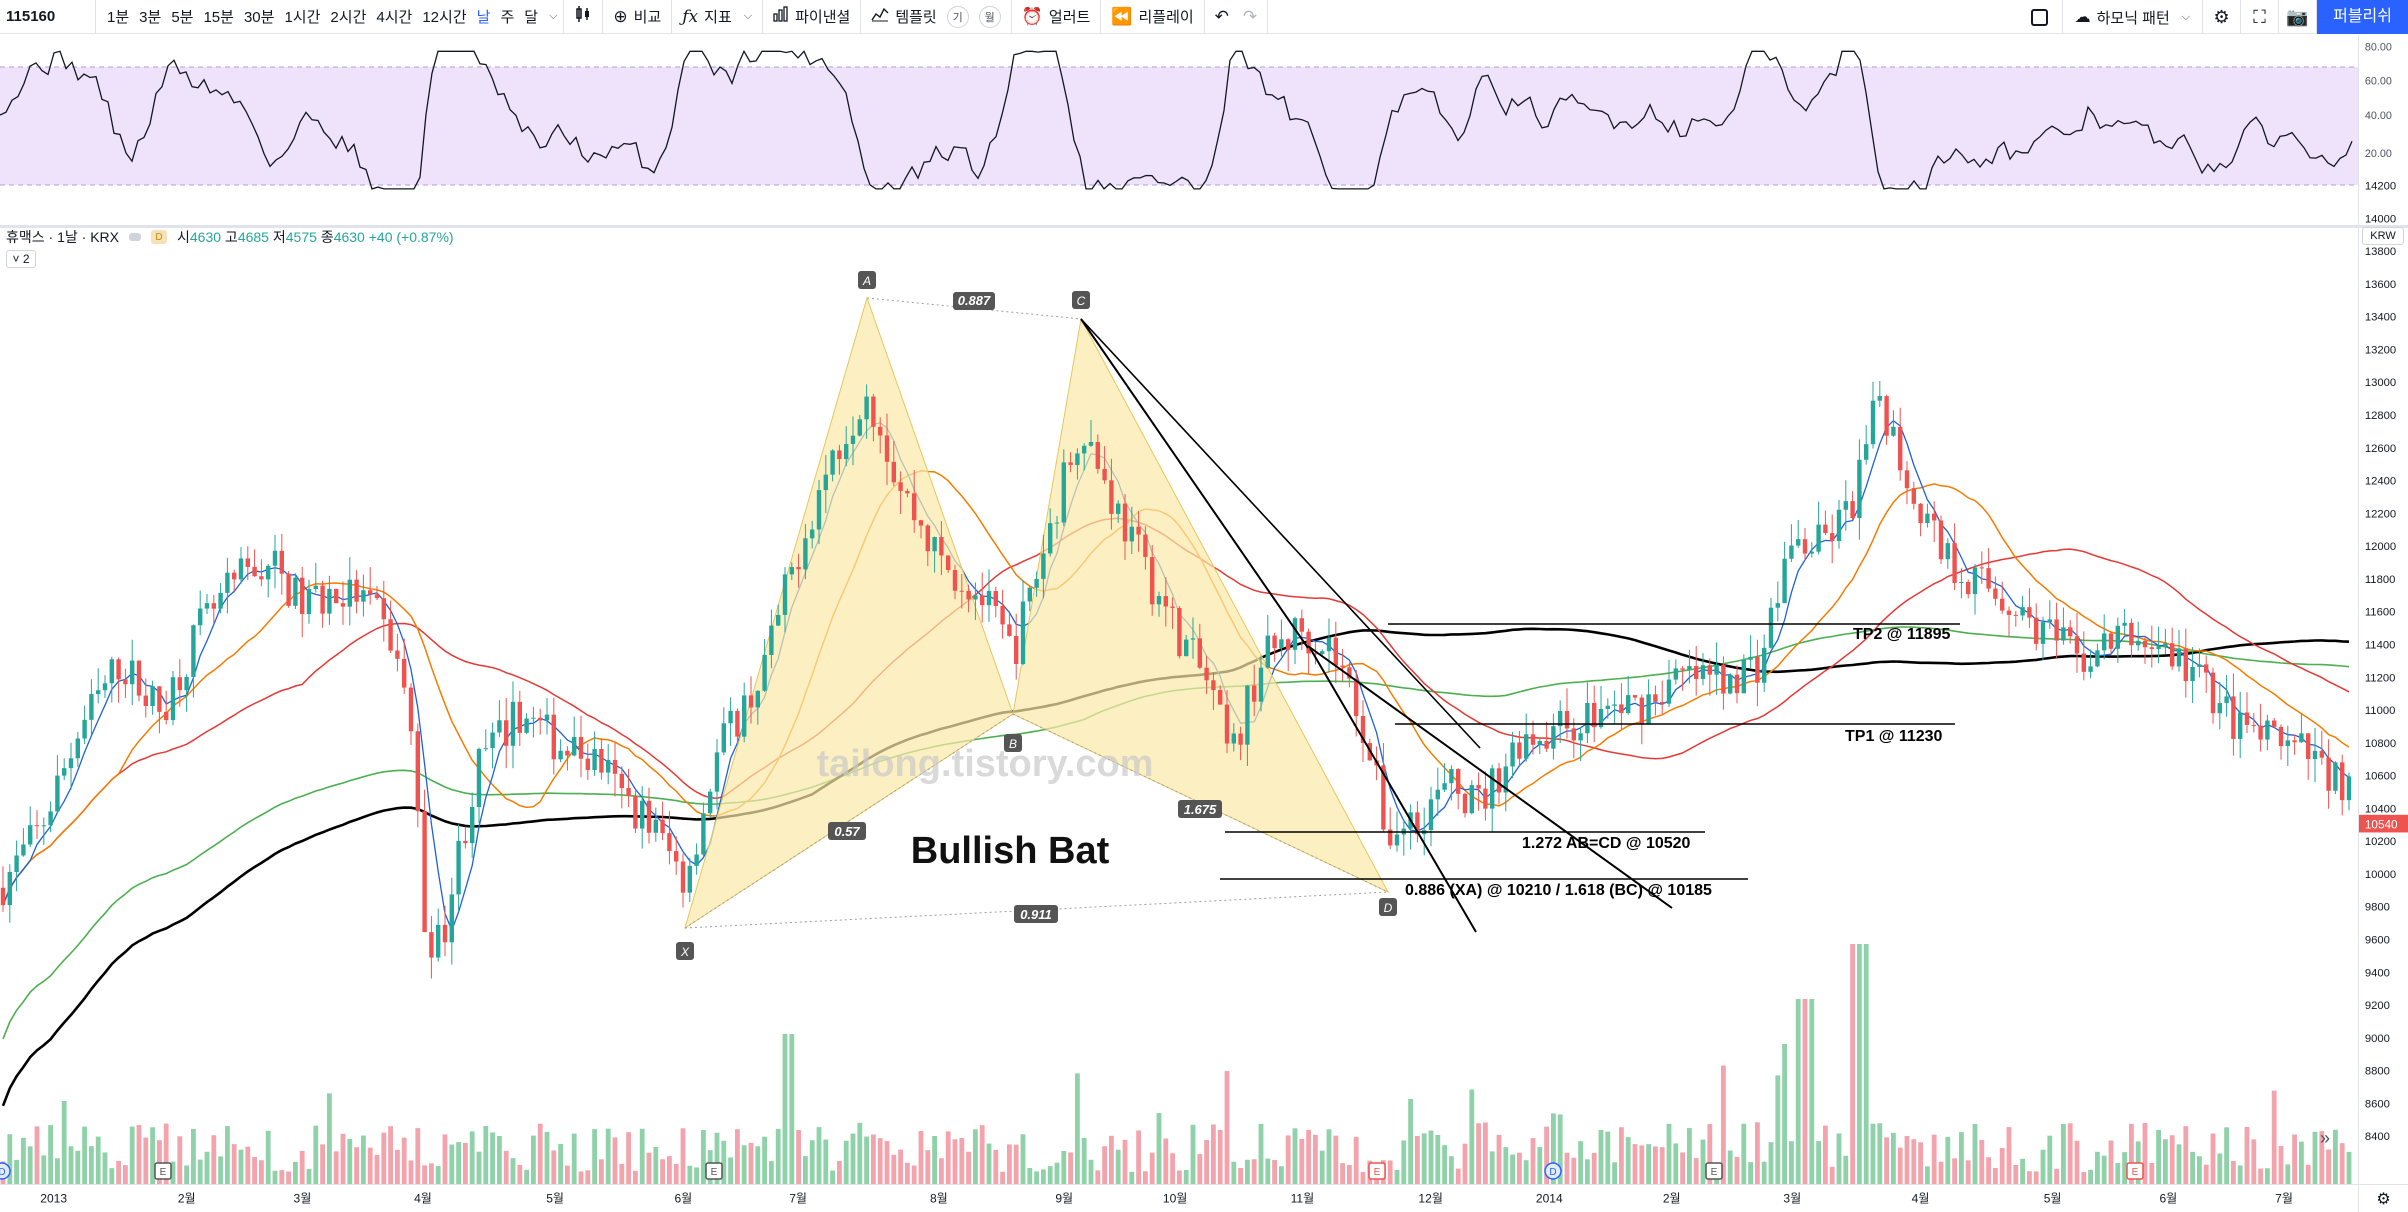  I want to click on currency-selector: KRW, so click(2383, 236).